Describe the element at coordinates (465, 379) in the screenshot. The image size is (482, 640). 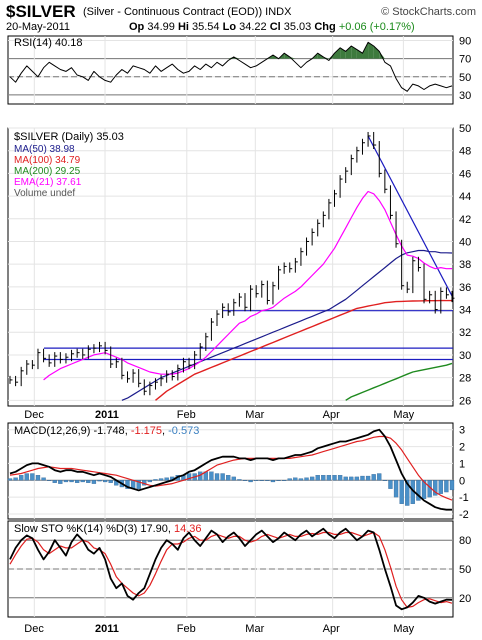
I see `price-y-tick-label: 28` at that location.